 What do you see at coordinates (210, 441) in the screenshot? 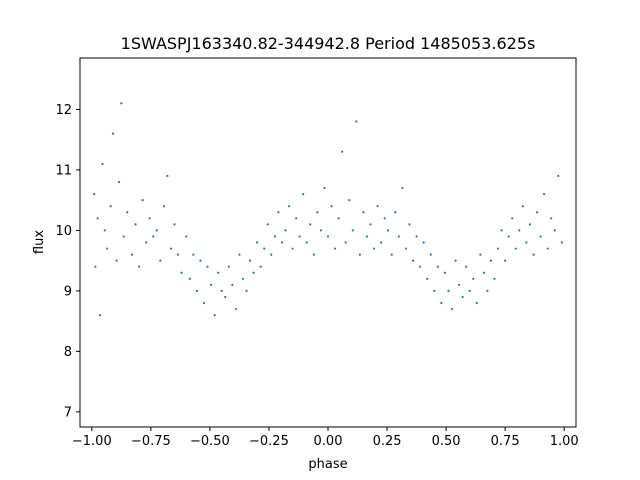
I see `x-tick-label: −0.50` at bounding box center [210, 441].